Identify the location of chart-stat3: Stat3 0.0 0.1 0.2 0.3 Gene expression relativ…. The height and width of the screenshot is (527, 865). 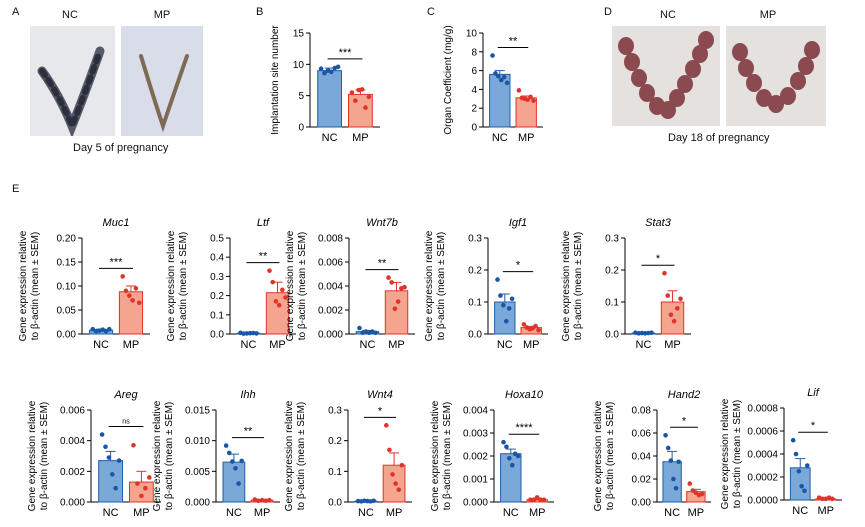
(626, 284).